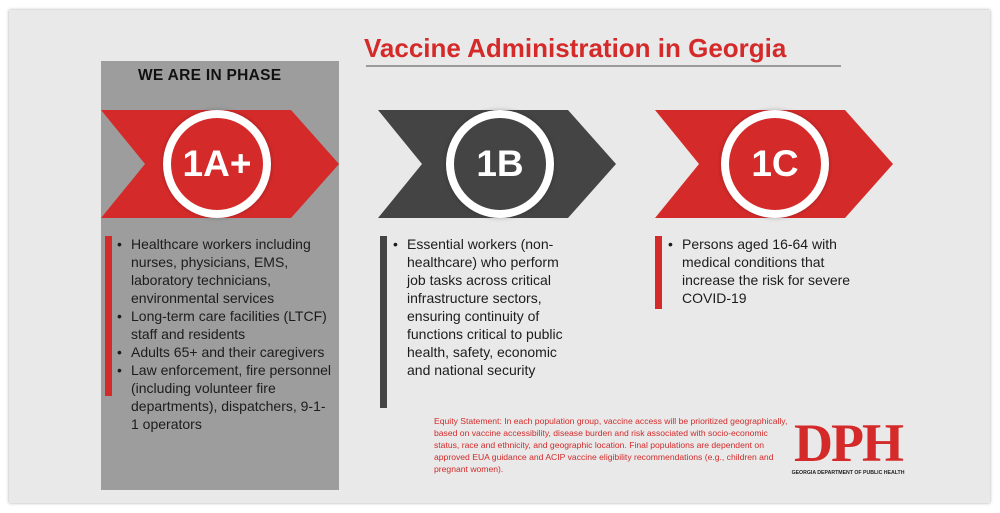  I want to click on phase-1b-bar, so click(383, 322).